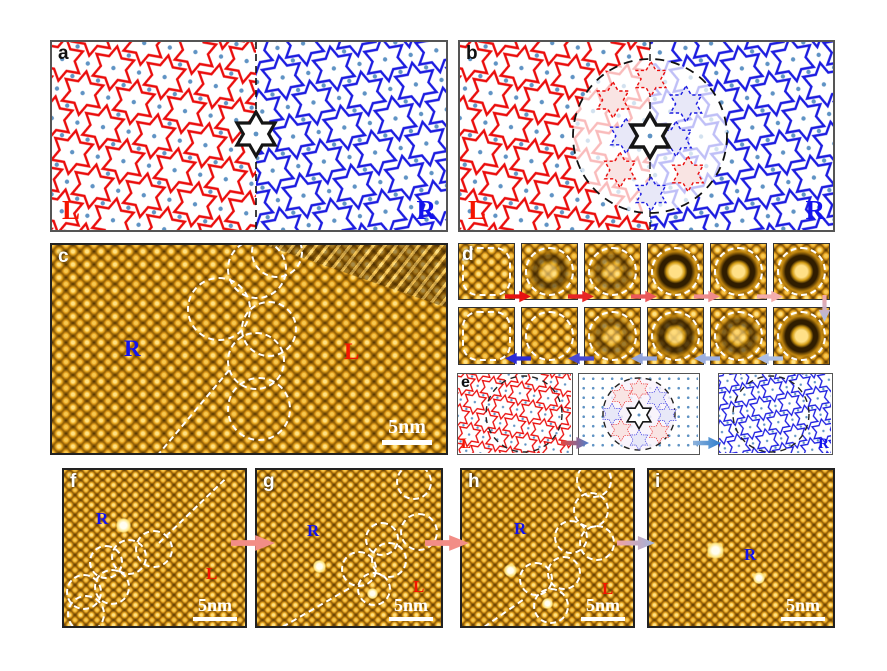  What do you see at coordinates (658, 481) in the screenshot?
I see `panel-letter: i` at bounding box center [658, 481].